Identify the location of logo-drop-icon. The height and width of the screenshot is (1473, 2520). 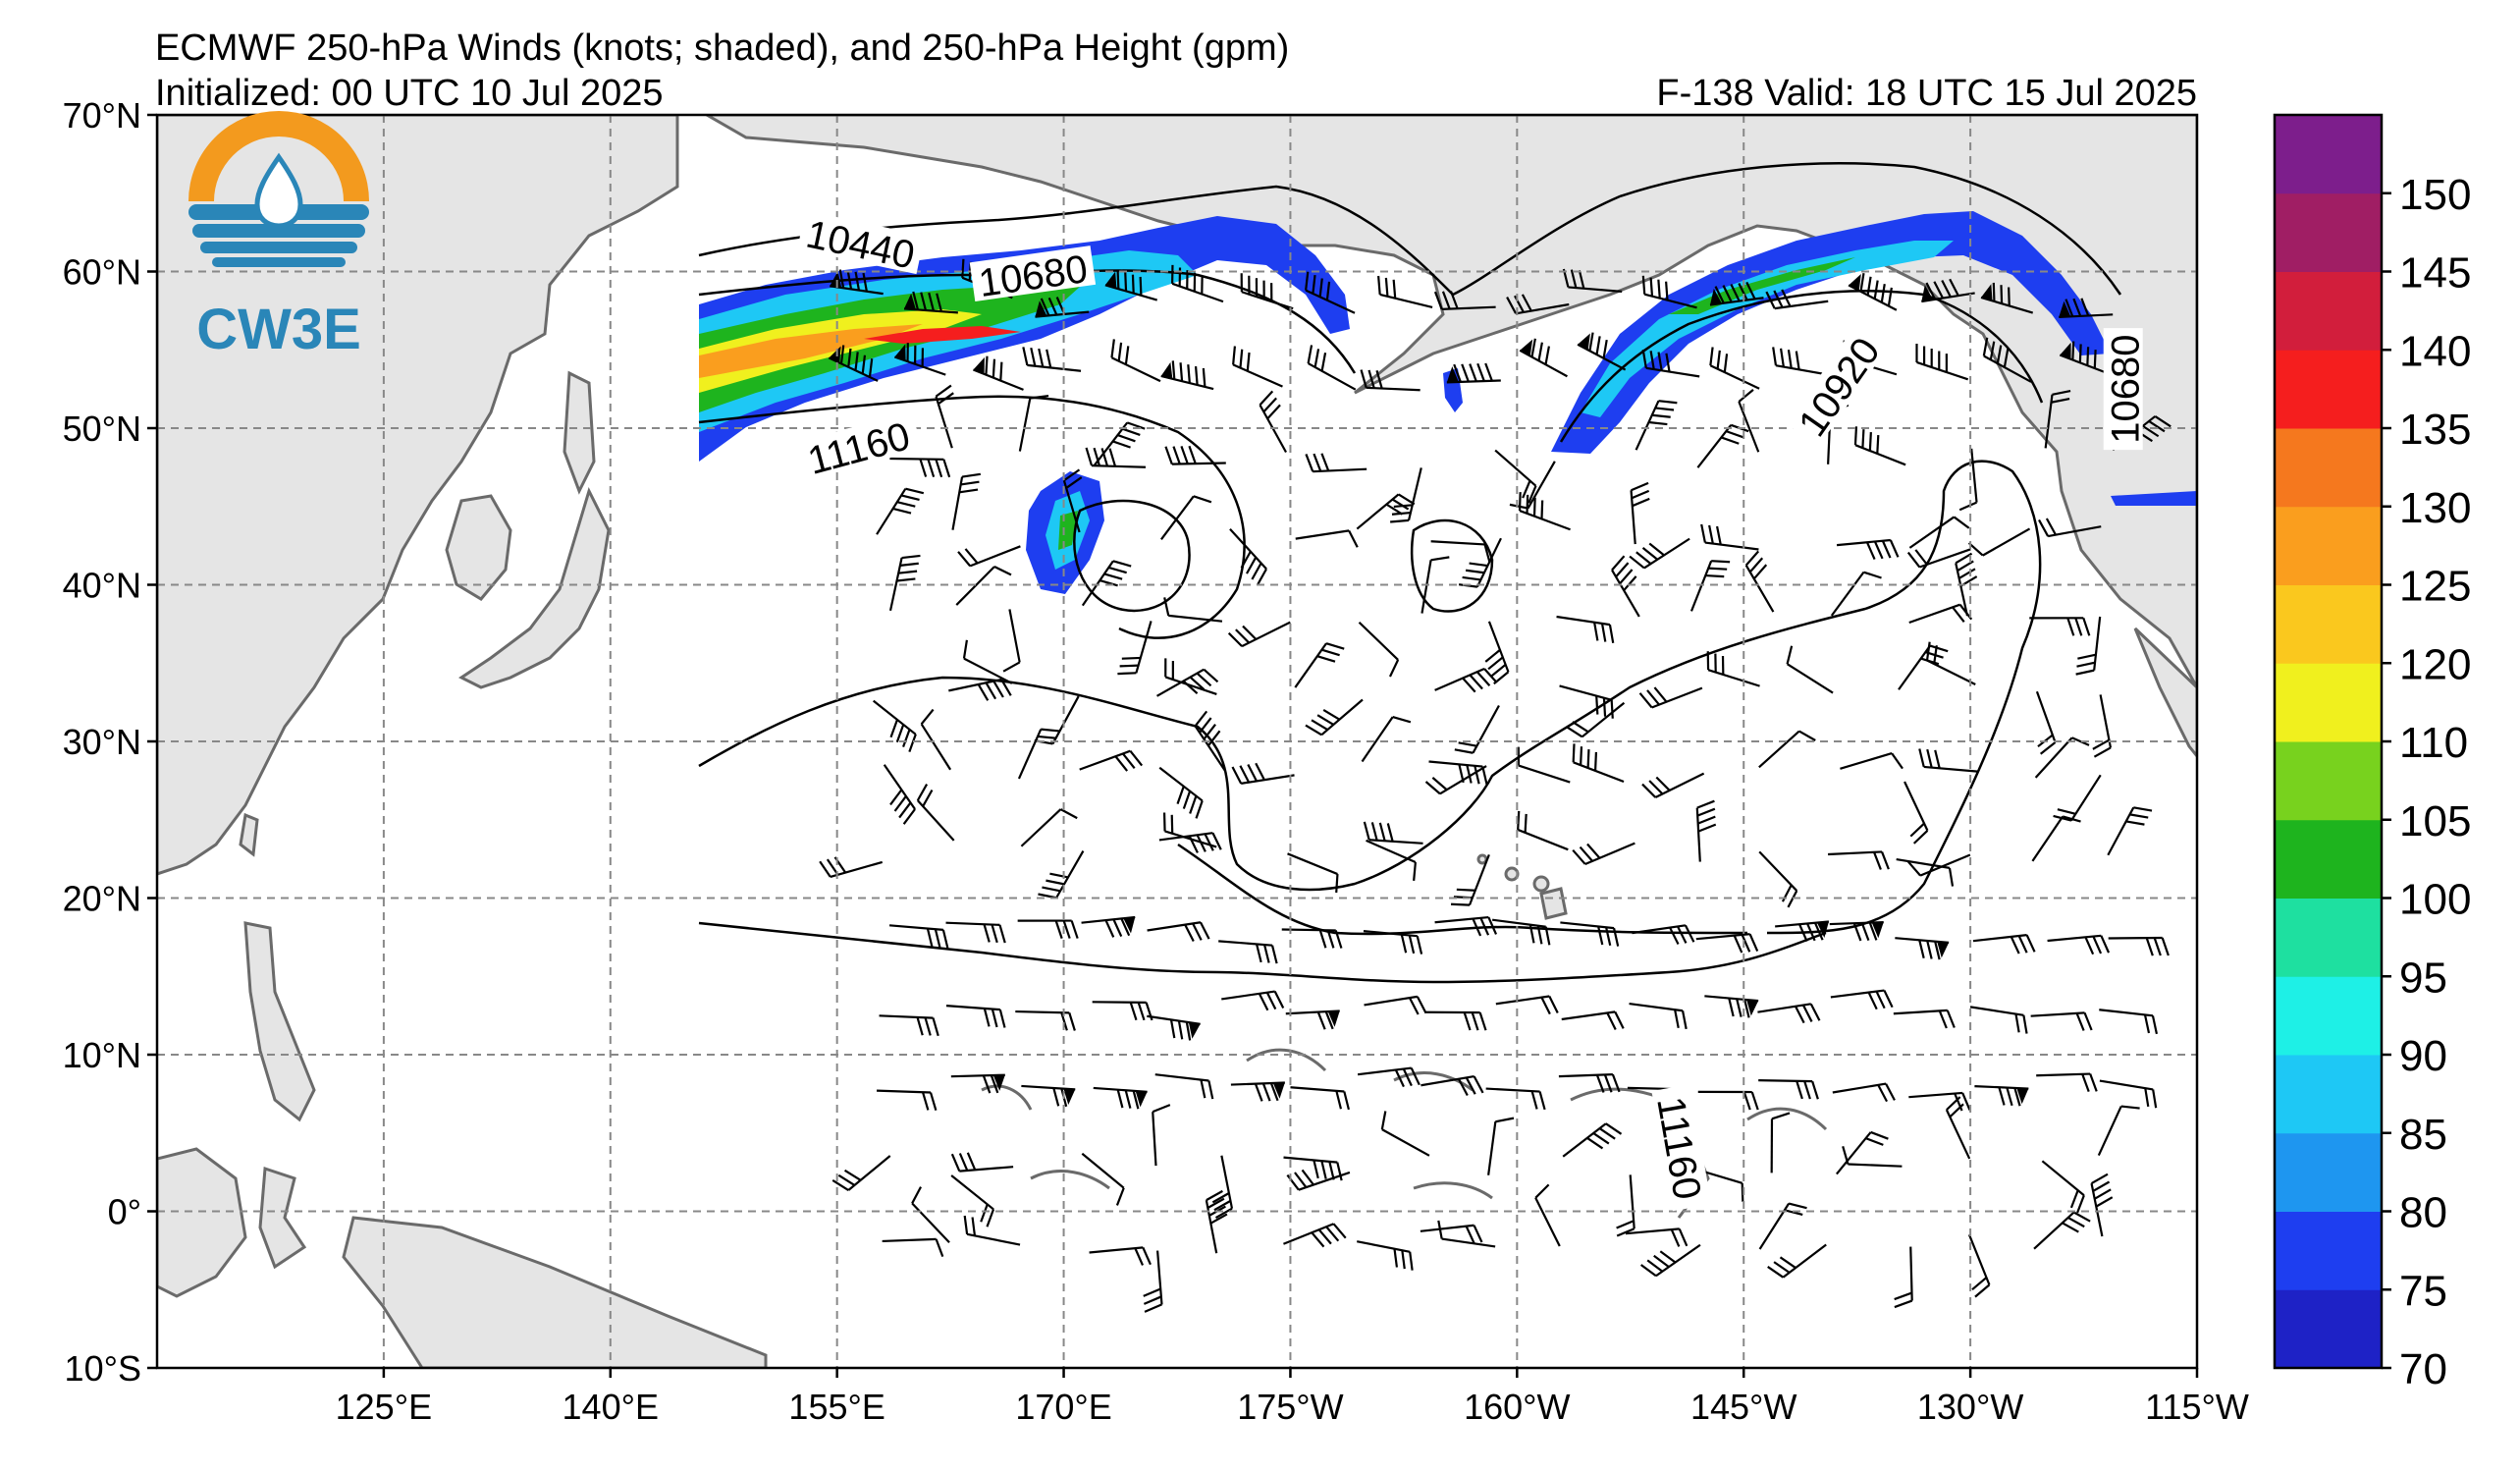
(278, 190).